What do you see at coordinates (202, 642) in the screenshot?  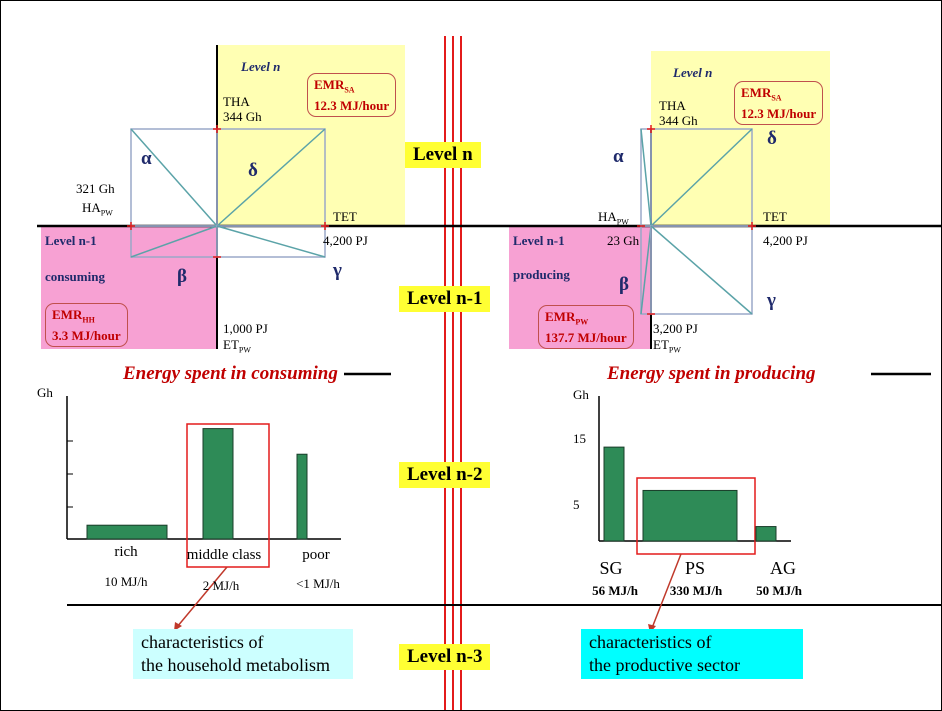 I see `household-line-1: characteristics of` at bounding box center [202, 642].